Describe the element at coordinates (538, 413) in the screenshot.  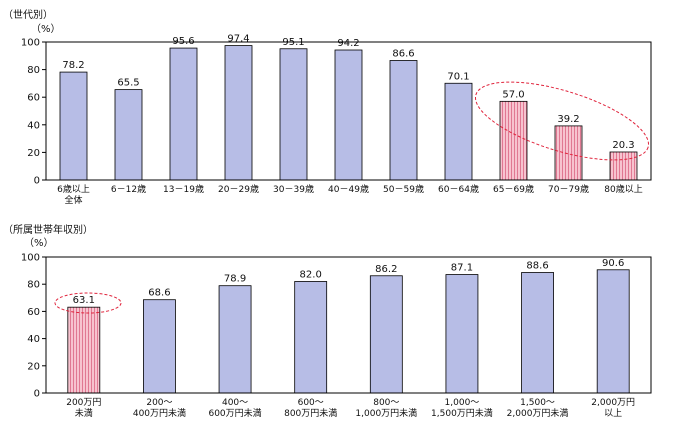
I see `x-tick-label: 2,000万円未満` at that location.